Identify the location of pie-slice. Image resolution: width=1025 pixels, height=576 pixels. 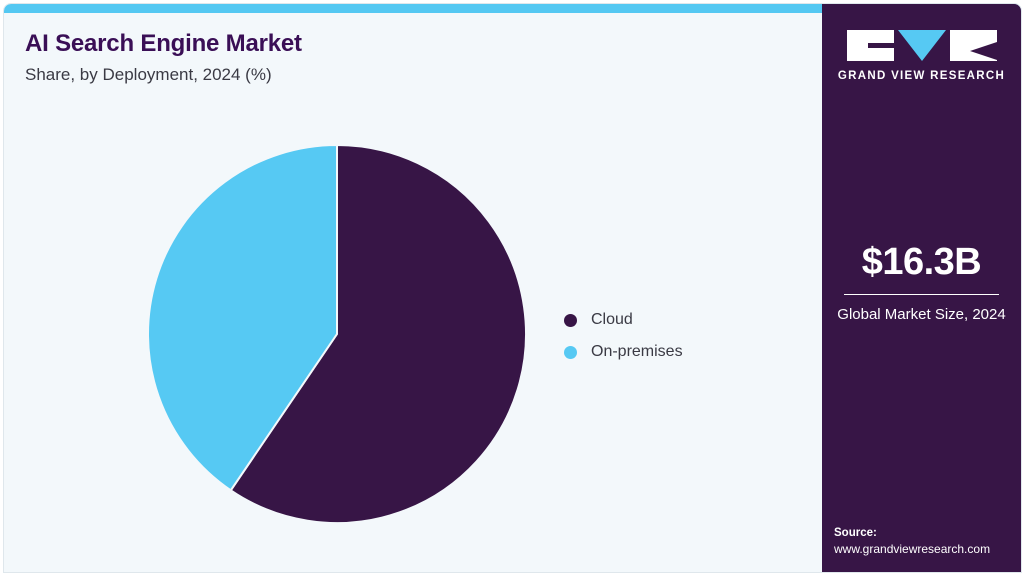
(242, 317).